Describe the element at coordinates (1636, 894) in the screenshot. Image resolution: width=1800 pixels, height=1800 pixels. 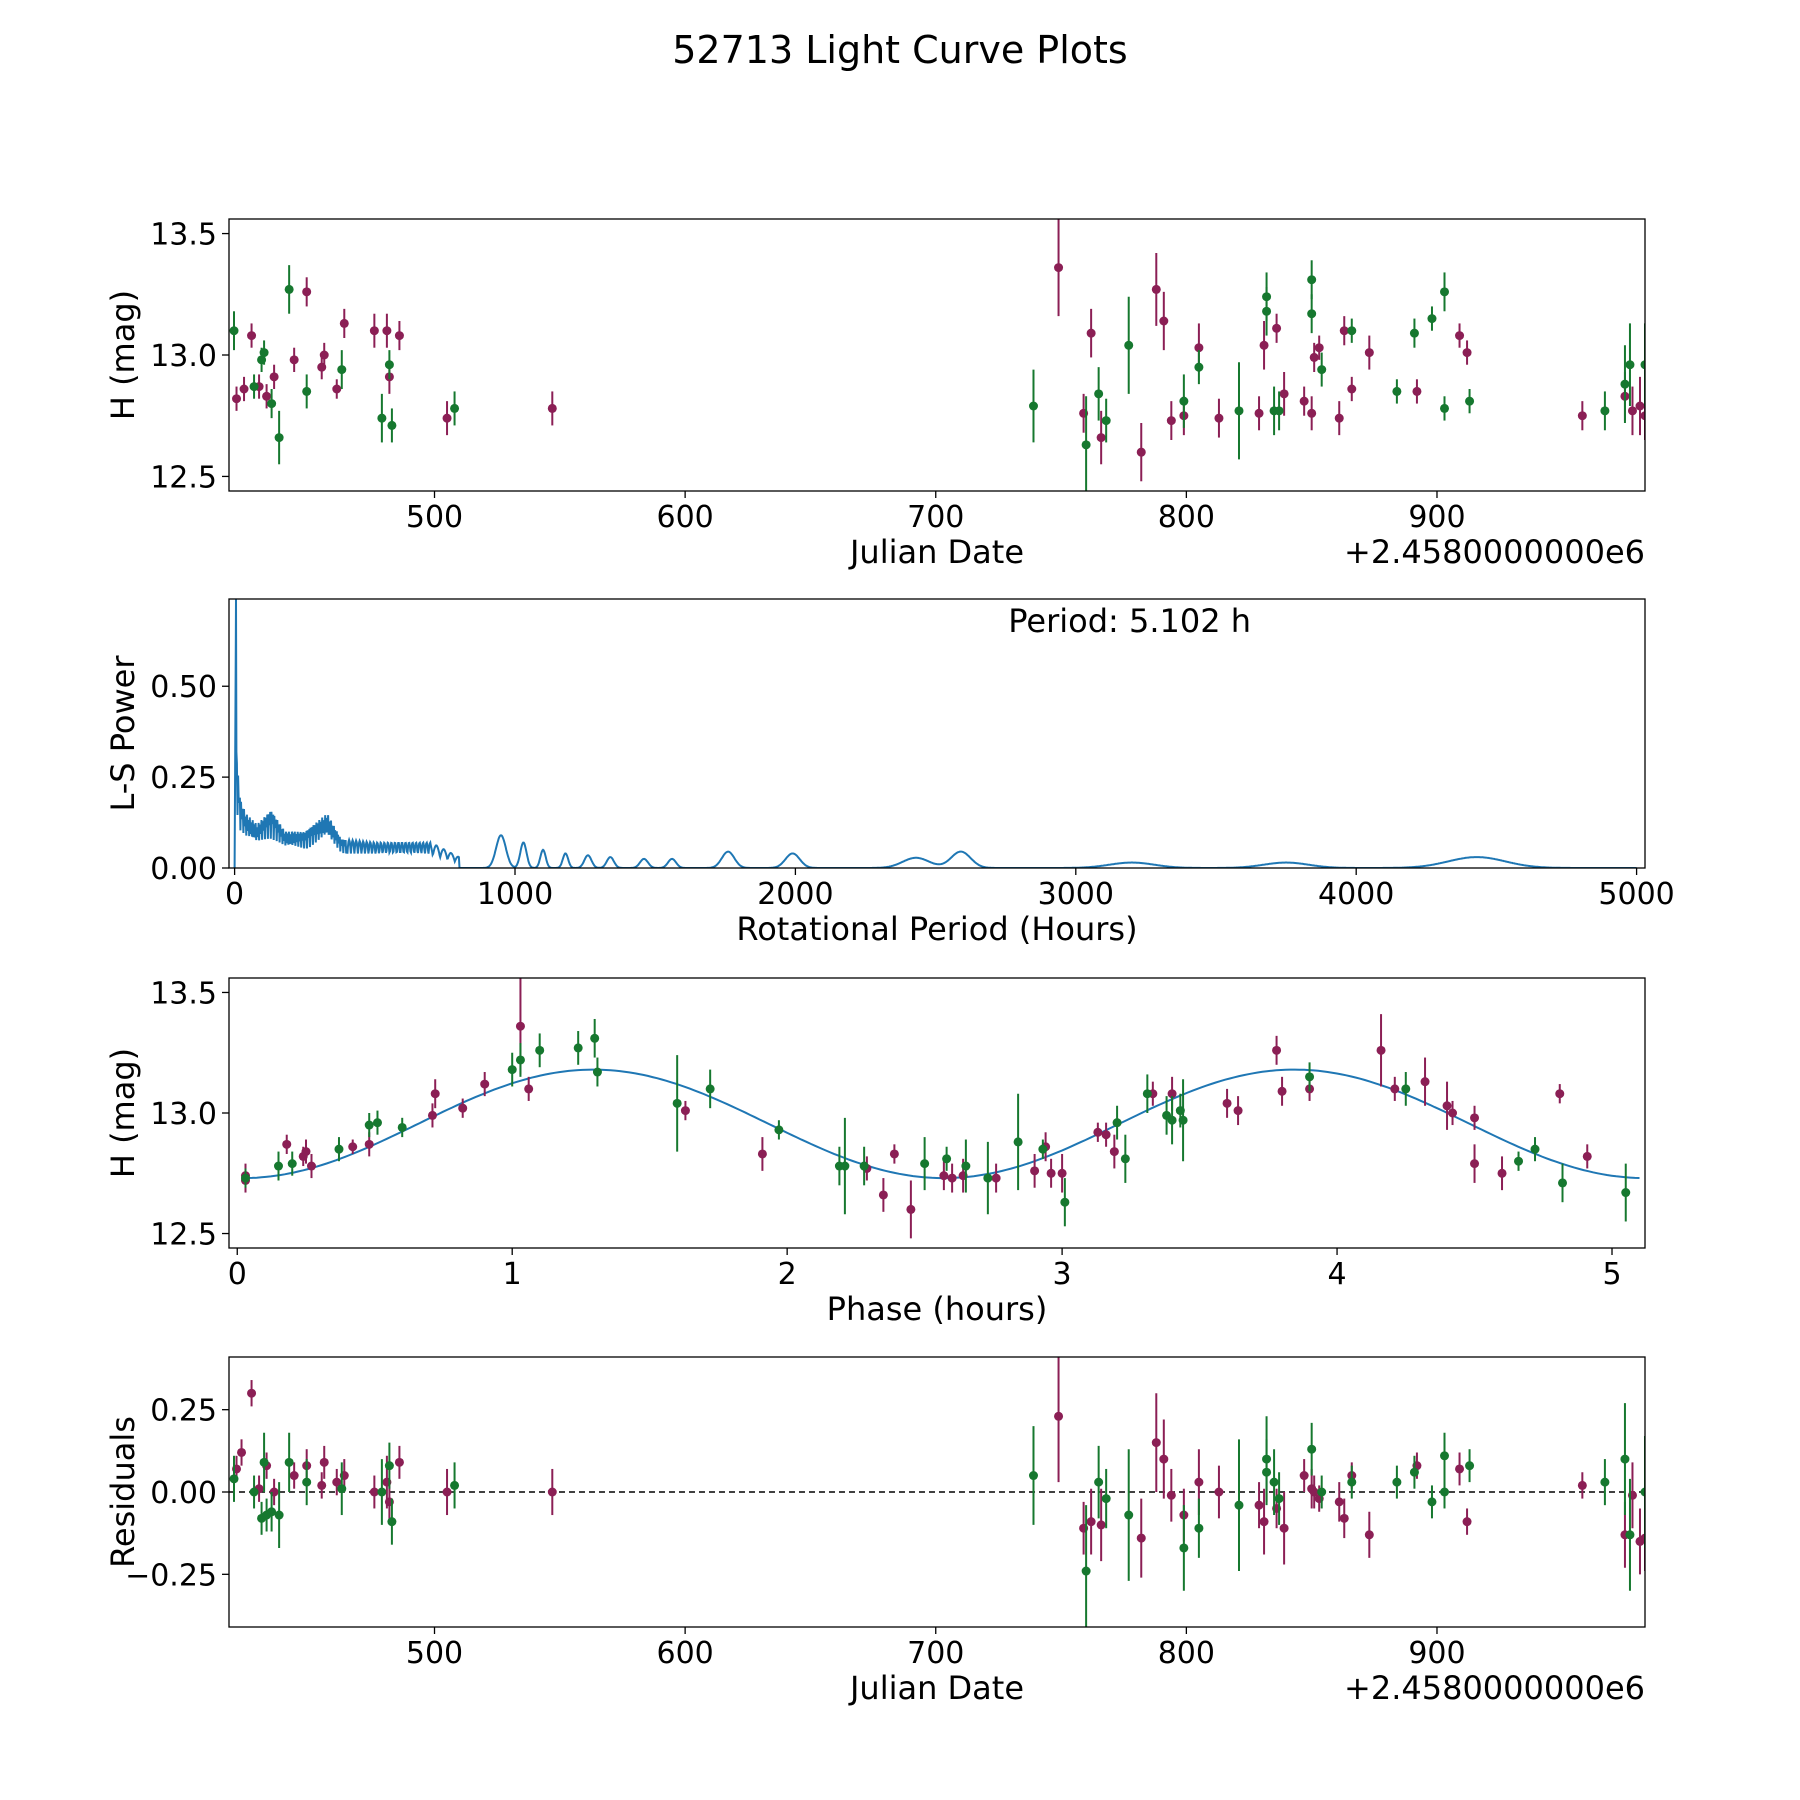
I see `x-tick-label: 5000` at that location.